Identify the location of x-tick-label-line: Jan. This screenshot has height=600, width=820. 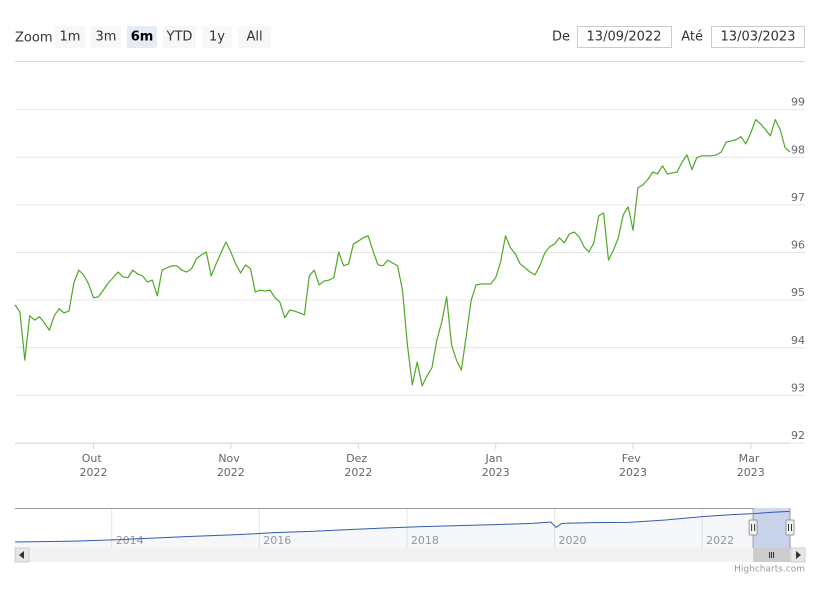
(494, 458).